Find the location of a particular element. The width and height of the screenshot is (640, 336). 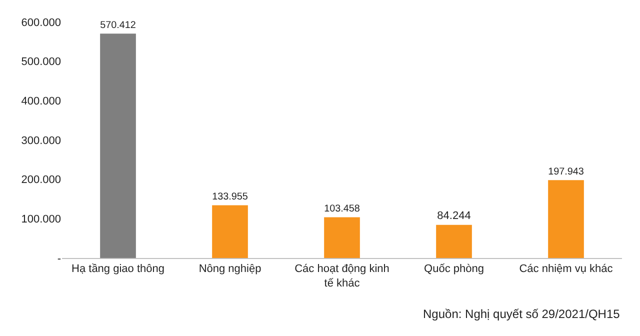

y-tick-label: - is located at coordinates (59, 258).